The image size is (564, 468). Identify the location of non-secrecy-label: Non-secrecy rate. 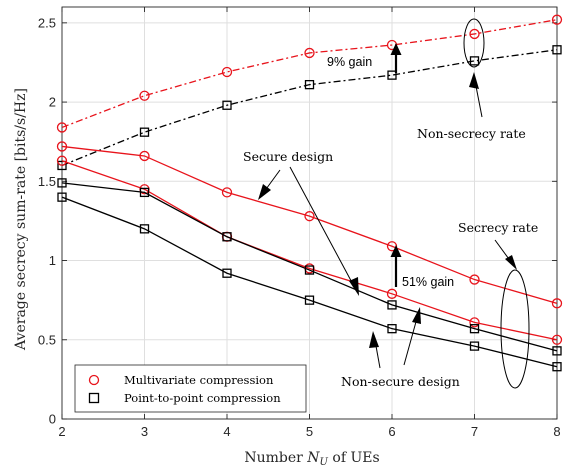
(471, 133).